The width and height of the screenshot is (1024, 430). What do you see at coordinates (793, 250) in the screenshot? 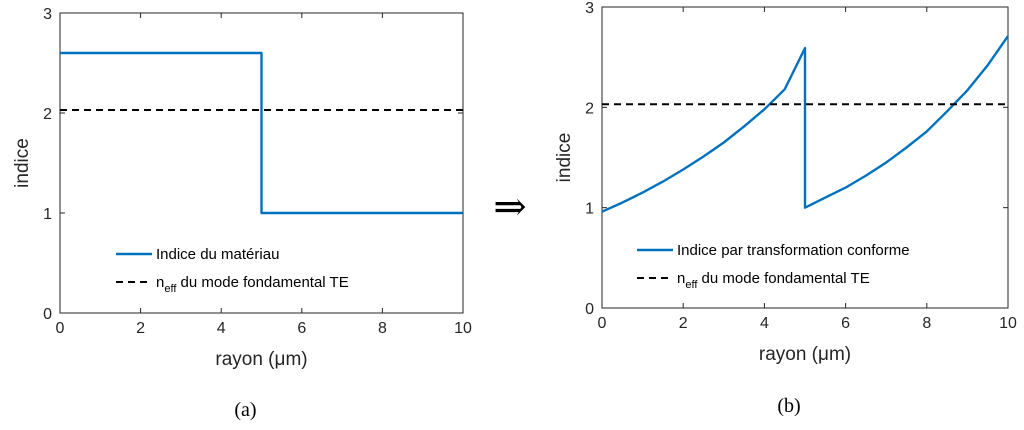
I see `legend-label-0: Indice par transformation conforme` at bounding box center [793, 250].